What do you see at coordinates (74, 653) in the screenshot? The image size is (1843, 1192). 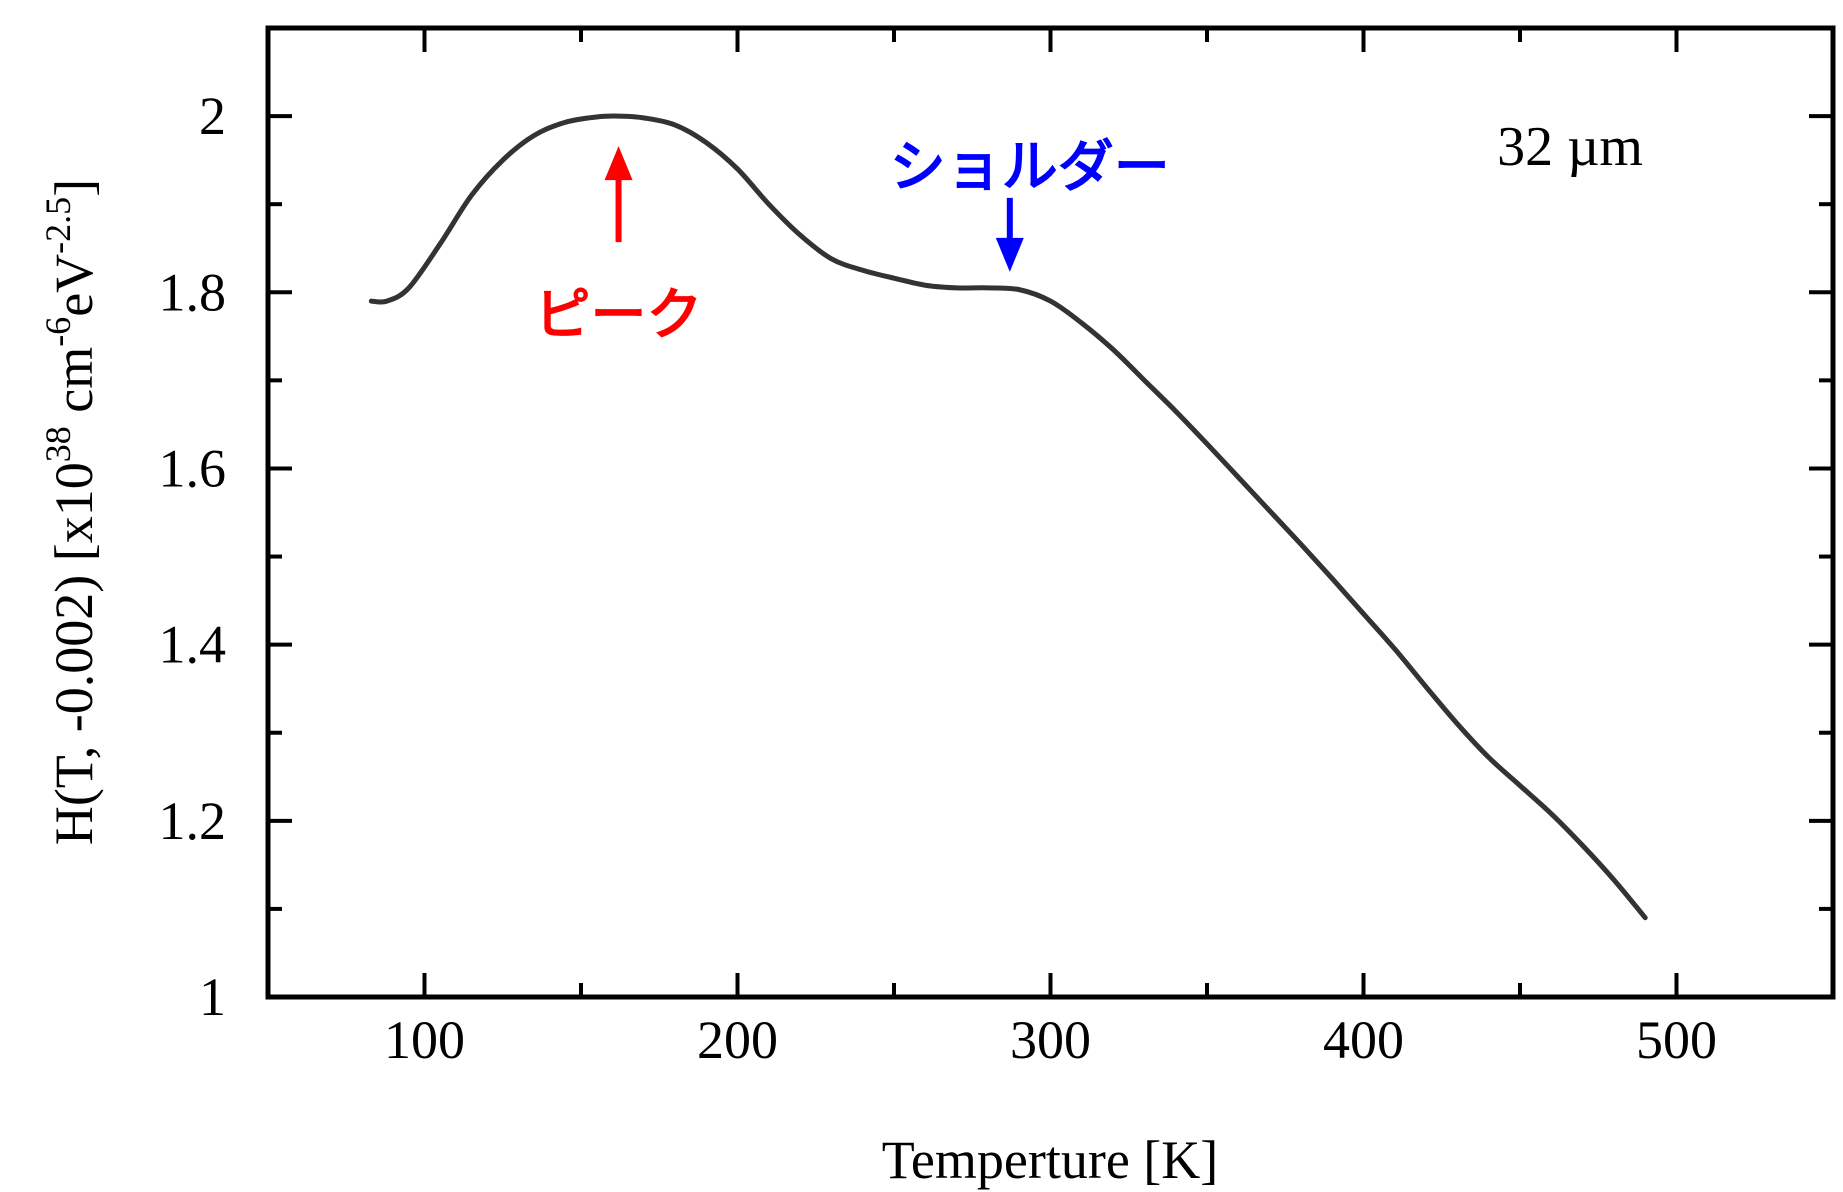 I see `y-axis-main: H(T, -0.002) [x10` at bounding box center [74, 653].